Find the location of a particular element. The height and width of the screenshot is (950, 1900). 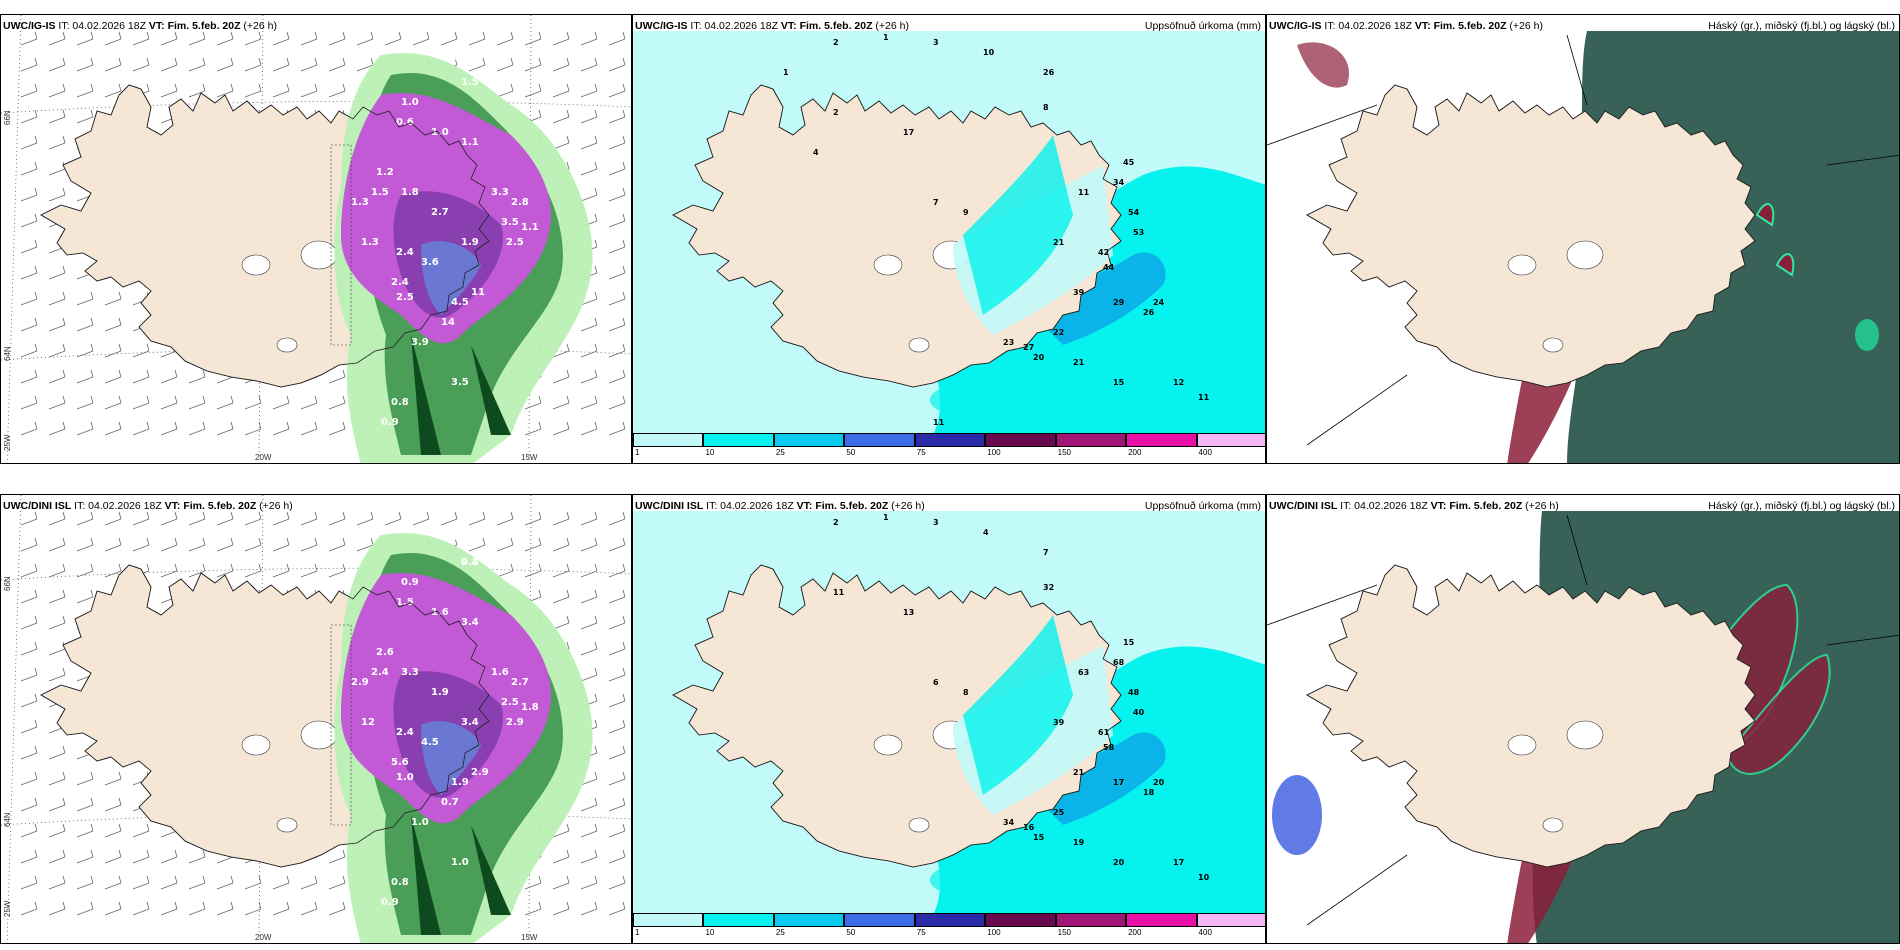

legend-tick-label: 100 is located at coordinates (994, 932).